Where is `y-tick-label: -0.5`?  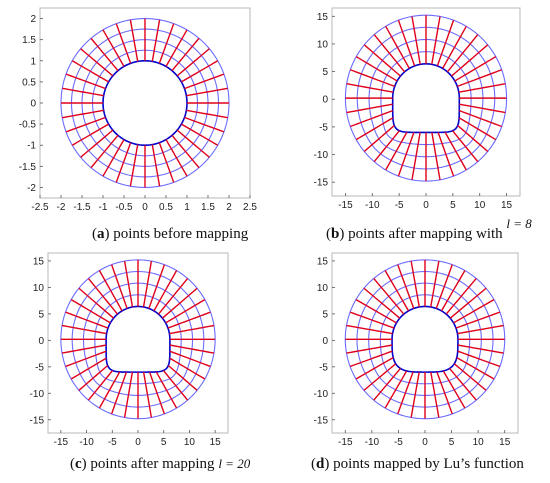
y-tick-label: -0.5 is located at coordinates (28, 125).